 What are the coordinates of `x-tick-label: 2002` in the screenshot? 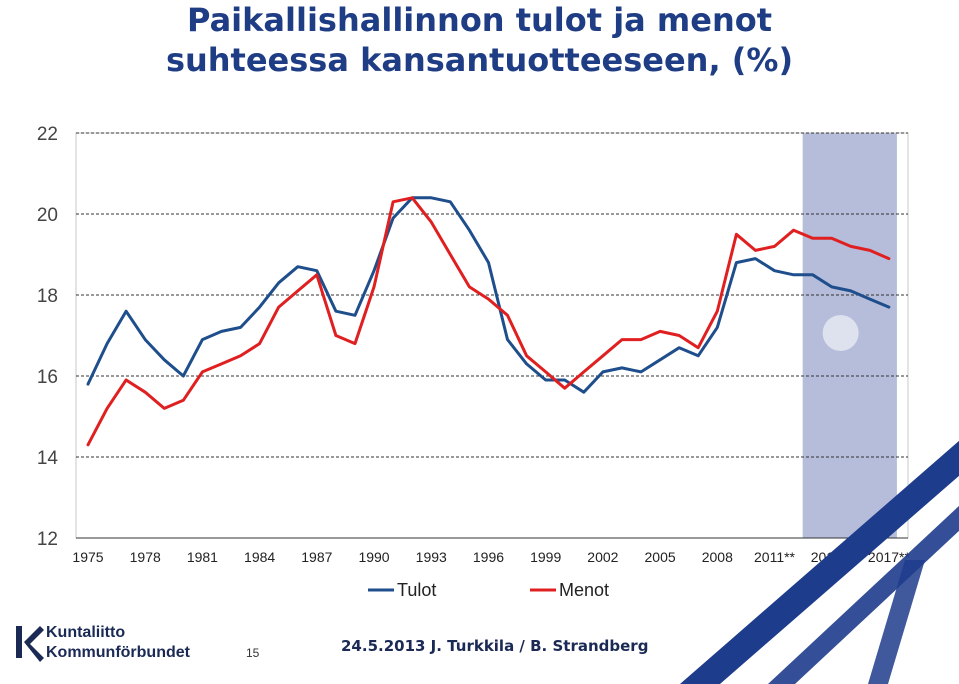 It's located at (602, 557).